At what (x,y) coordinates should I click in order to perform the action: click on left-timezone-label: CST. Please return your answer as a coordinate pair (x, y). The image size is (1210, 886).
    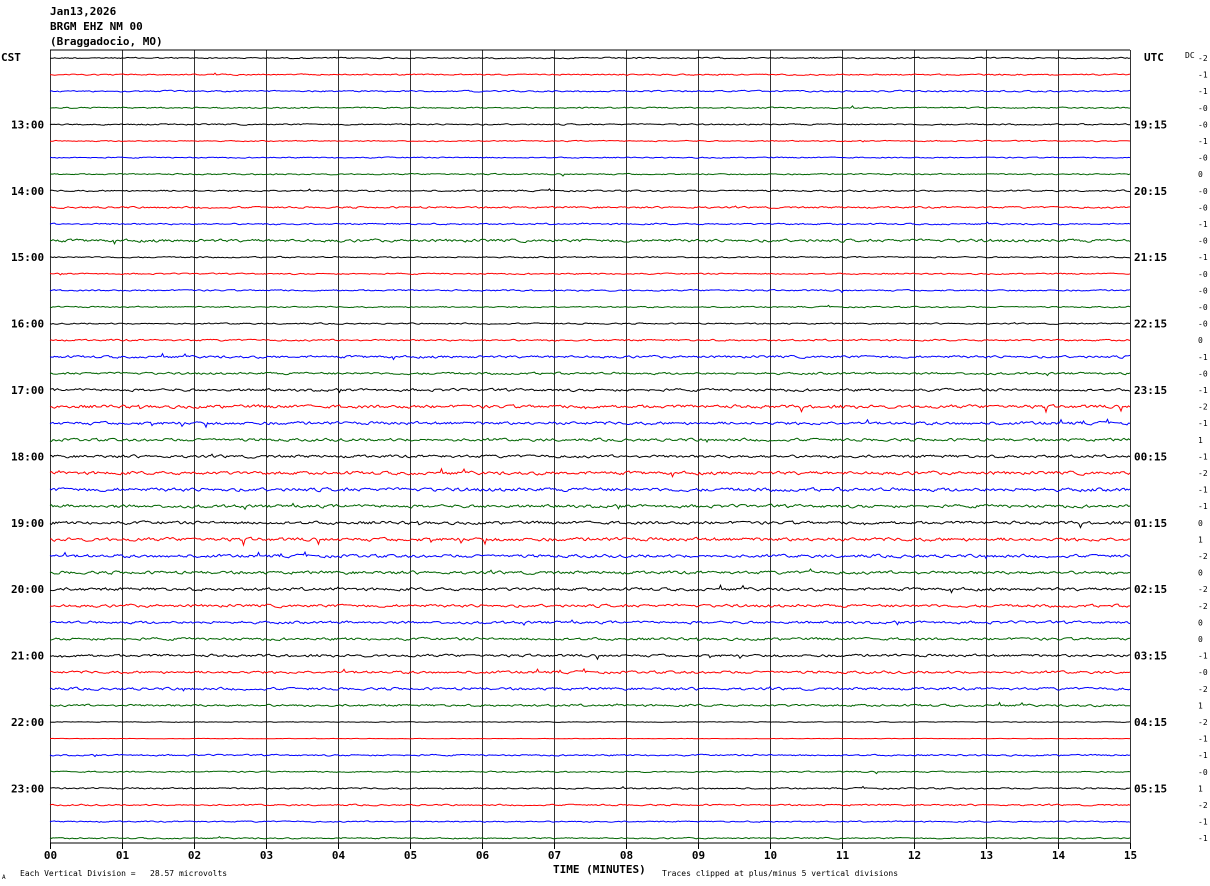
    Looking at the image, I should click on (11, 57).